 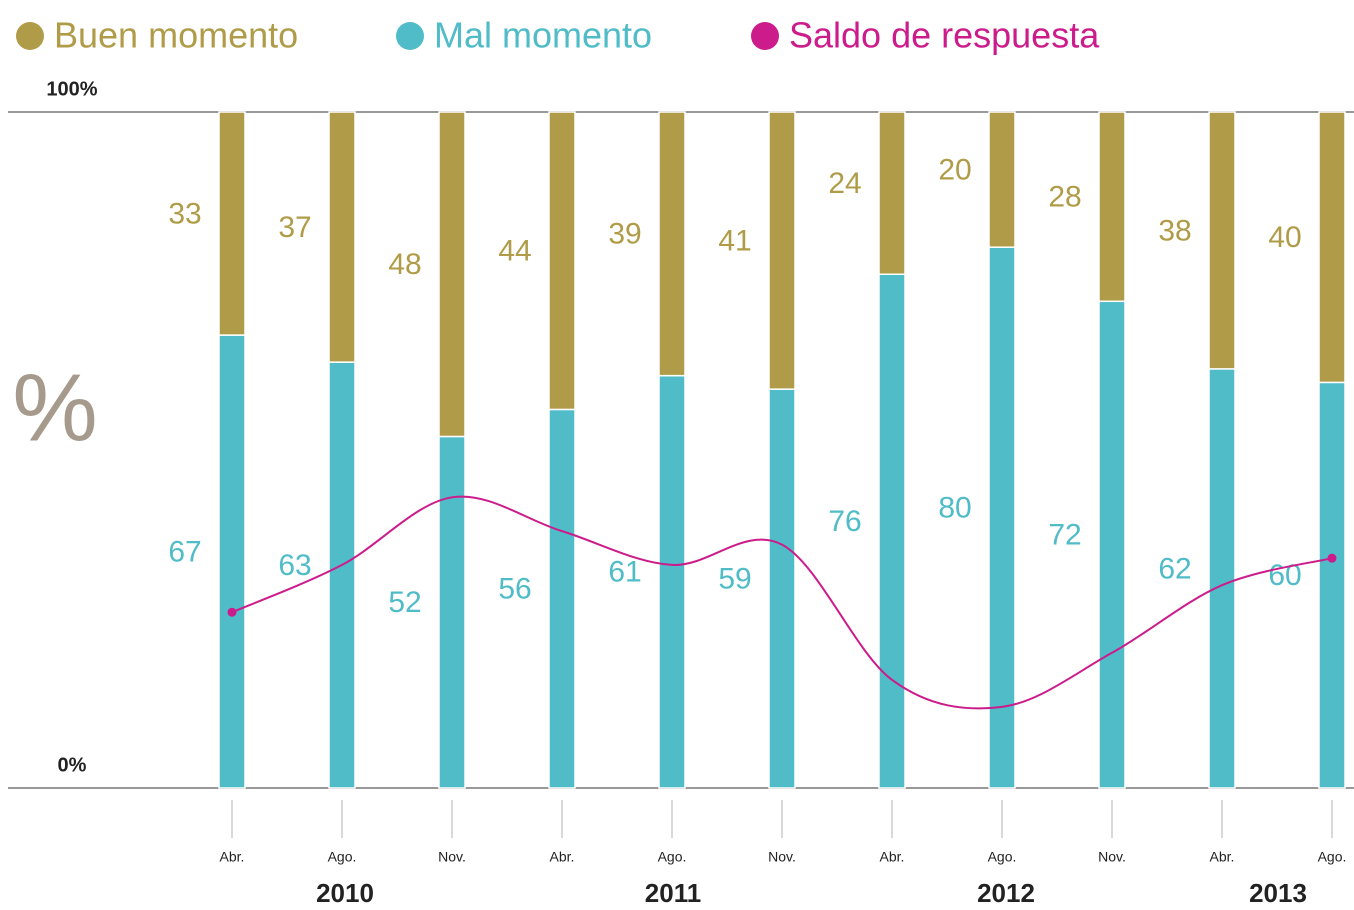 I want to click on year-label: 2012, so click(x=1006, y=893).